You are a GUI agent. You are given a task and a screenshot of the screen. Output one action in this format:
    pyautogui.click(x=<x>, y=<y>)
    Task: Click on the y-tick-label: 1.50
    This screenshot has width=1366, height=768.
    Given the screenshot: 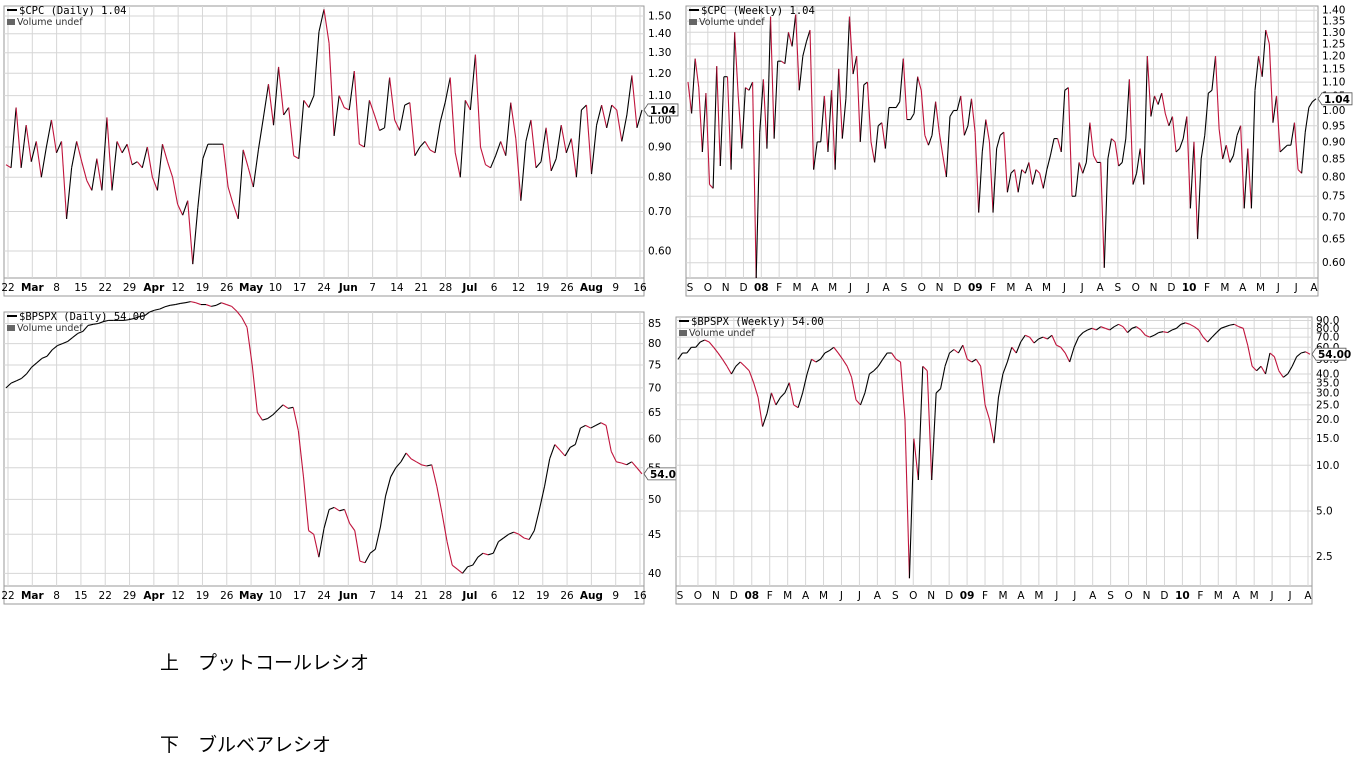 What is the action you would take?
    pyautogui.click(x=659, y=17)
    